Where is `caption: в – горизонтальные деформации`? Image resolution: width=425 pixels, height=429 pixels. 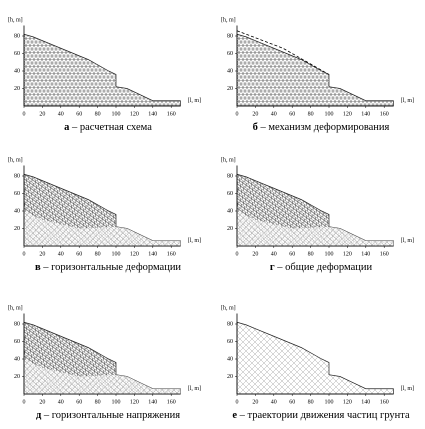
caption: в – горизонтальные деформации is located at coordinates (108, 267).